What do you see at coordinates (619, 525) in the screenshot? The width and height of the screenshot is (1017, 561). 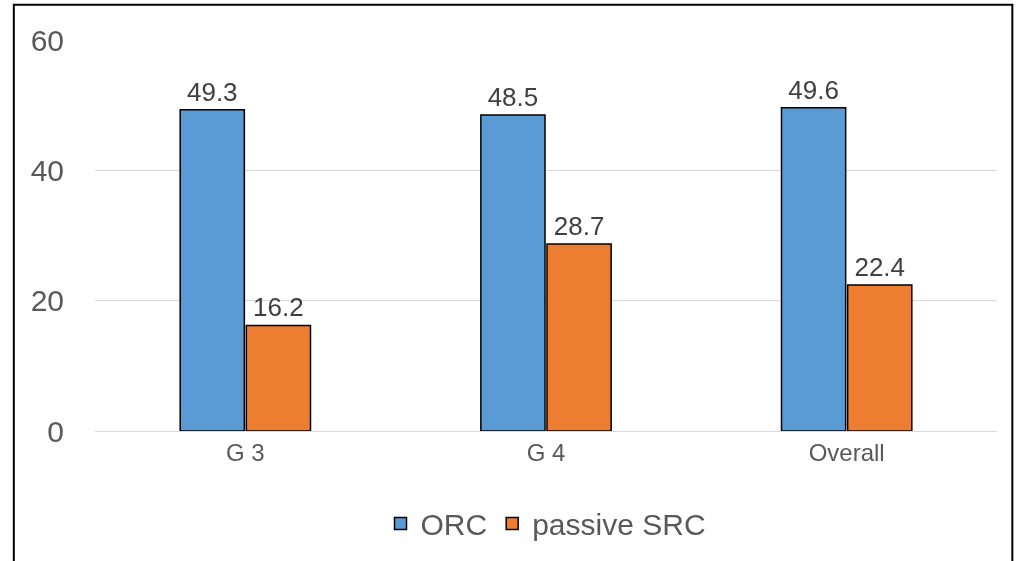 I see `legend-label: passive SRC` at bounding box center [619, 525].